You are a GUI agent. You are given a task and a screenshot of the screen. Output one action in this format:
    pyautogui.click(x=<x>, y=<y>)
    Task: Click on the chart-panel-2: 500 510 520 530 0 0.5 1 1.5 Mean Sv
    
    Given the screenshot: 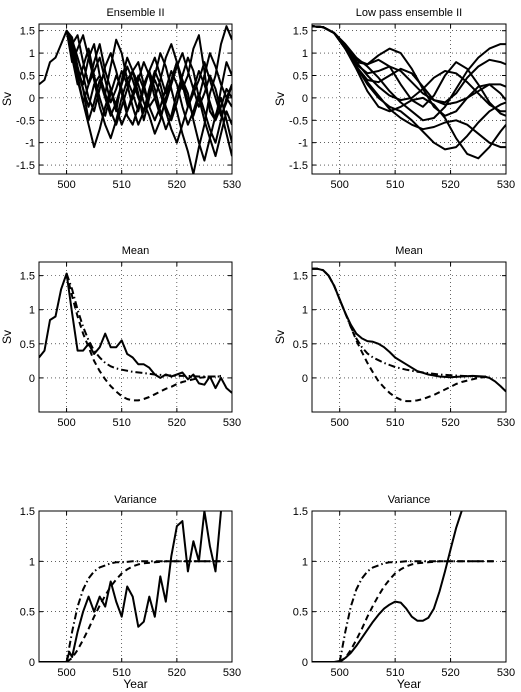 What is the action you would take?
    pyautogui.click(x=120, y=337)
    